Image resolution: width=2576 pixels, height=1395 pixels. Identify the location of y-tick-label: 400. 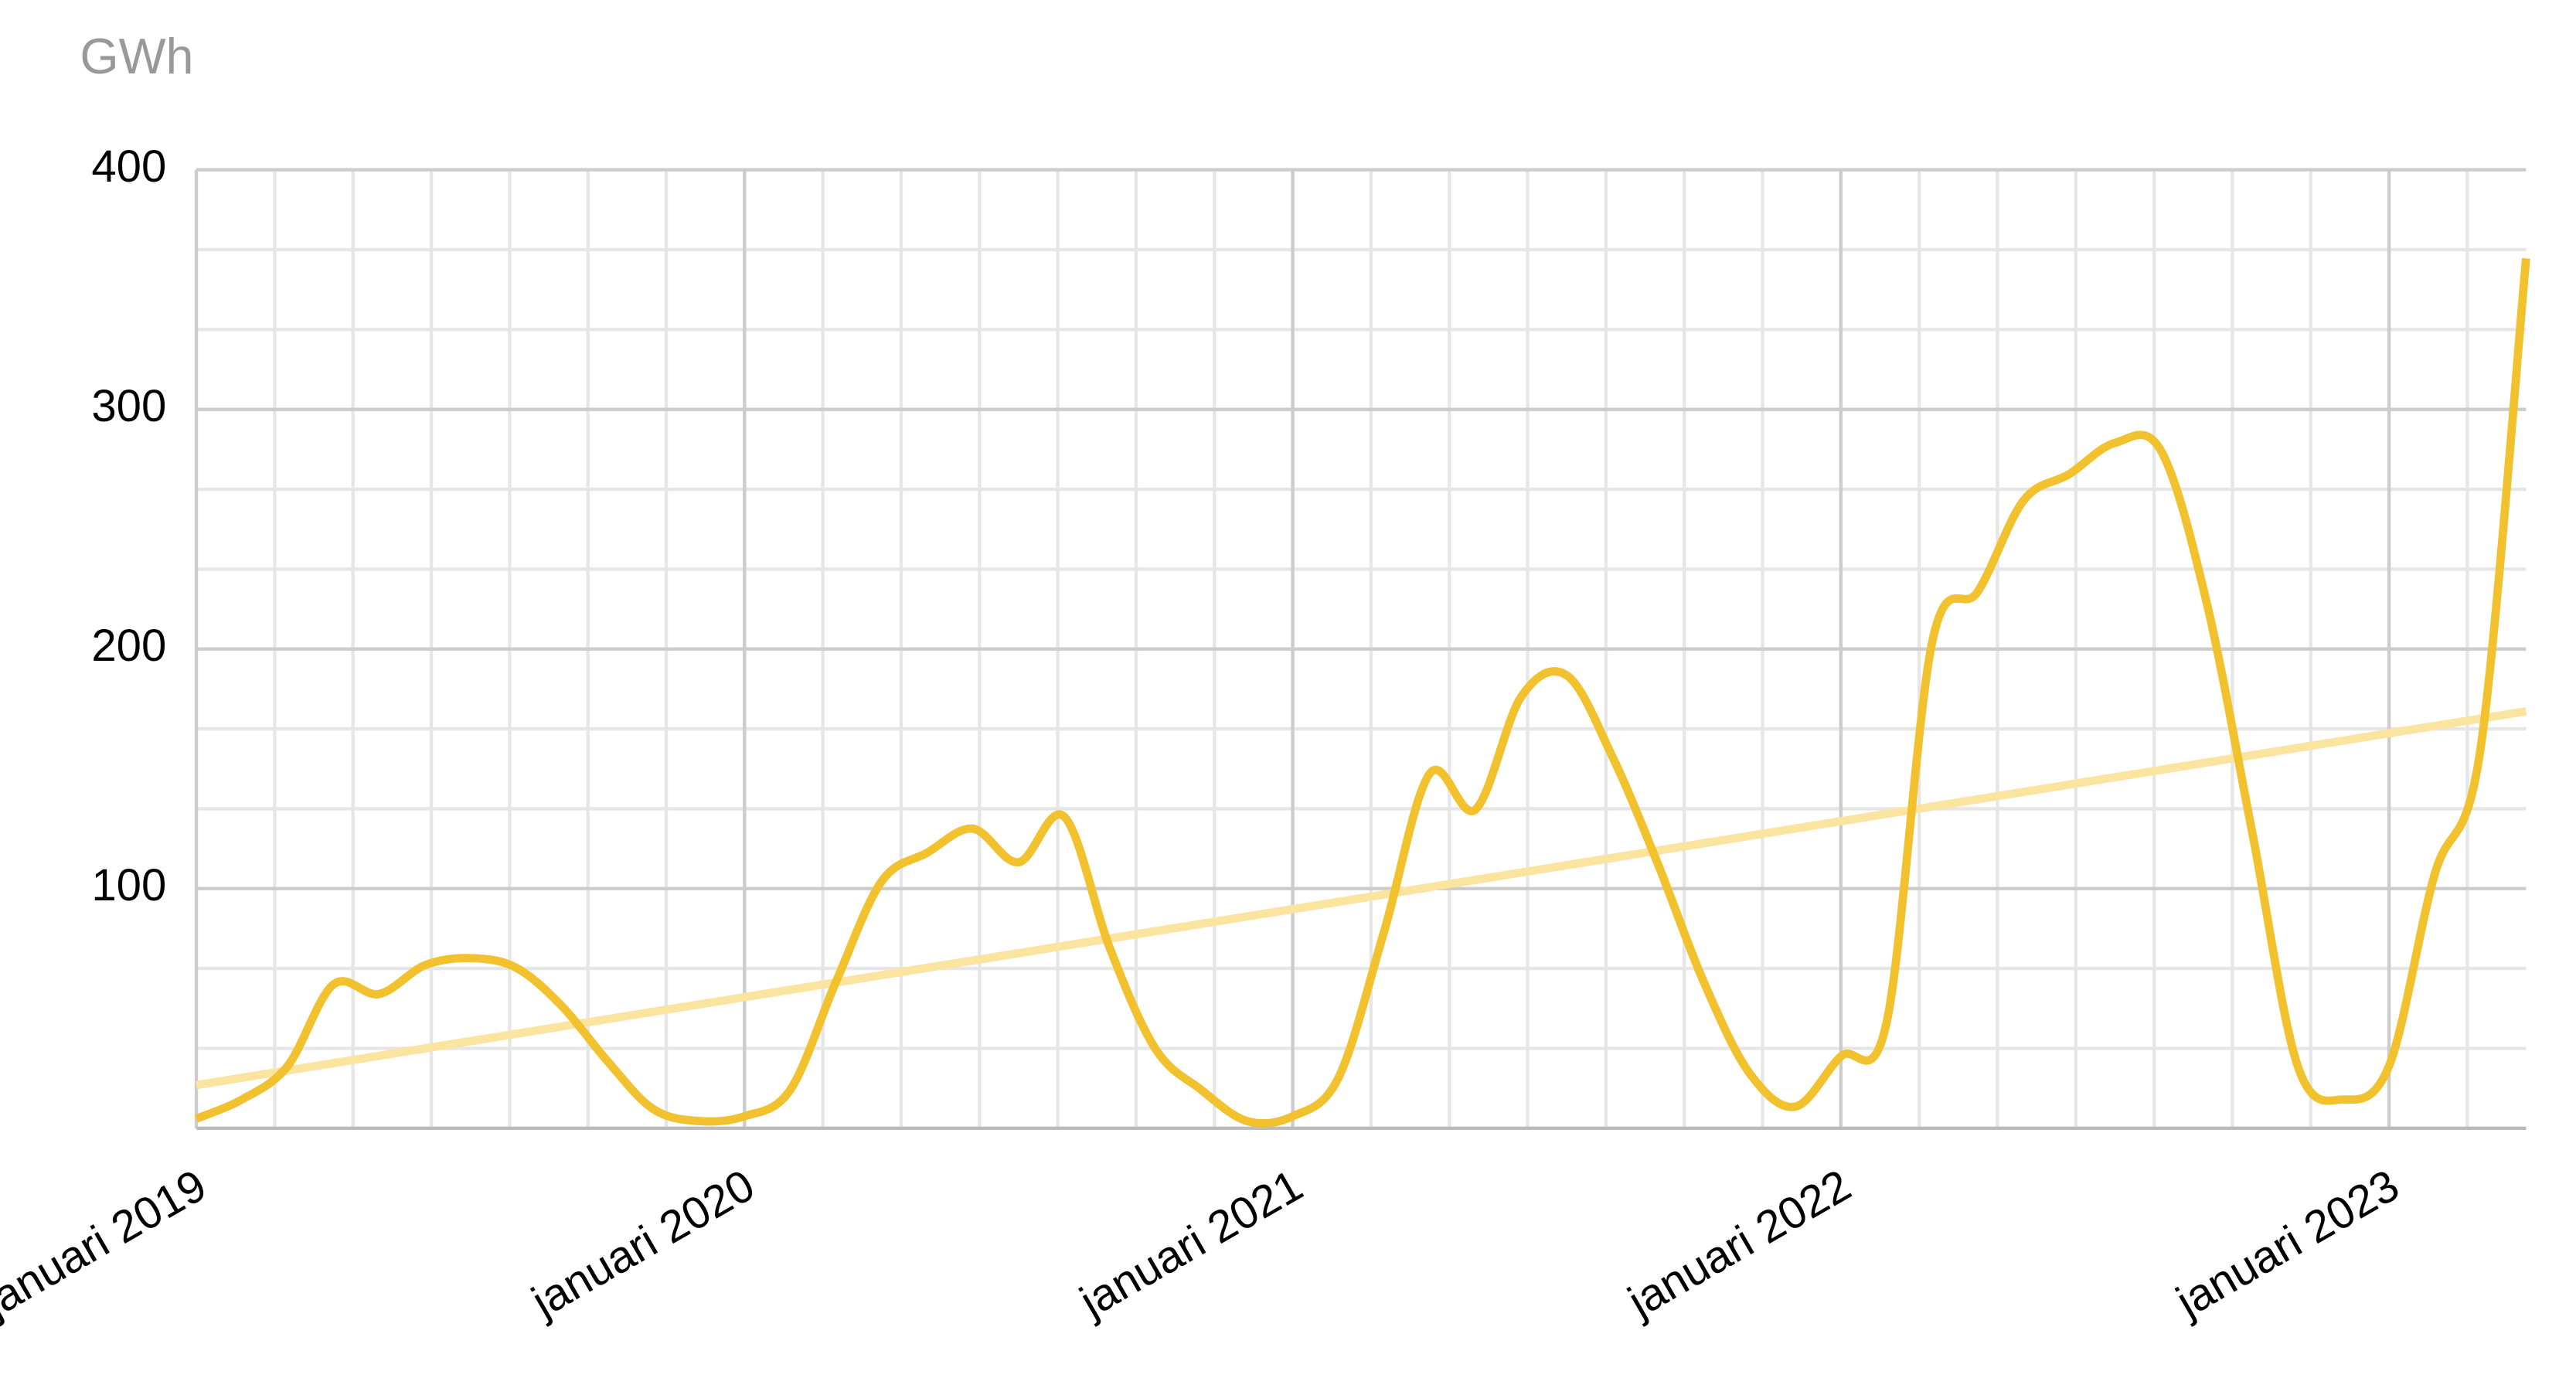
(128, 166).